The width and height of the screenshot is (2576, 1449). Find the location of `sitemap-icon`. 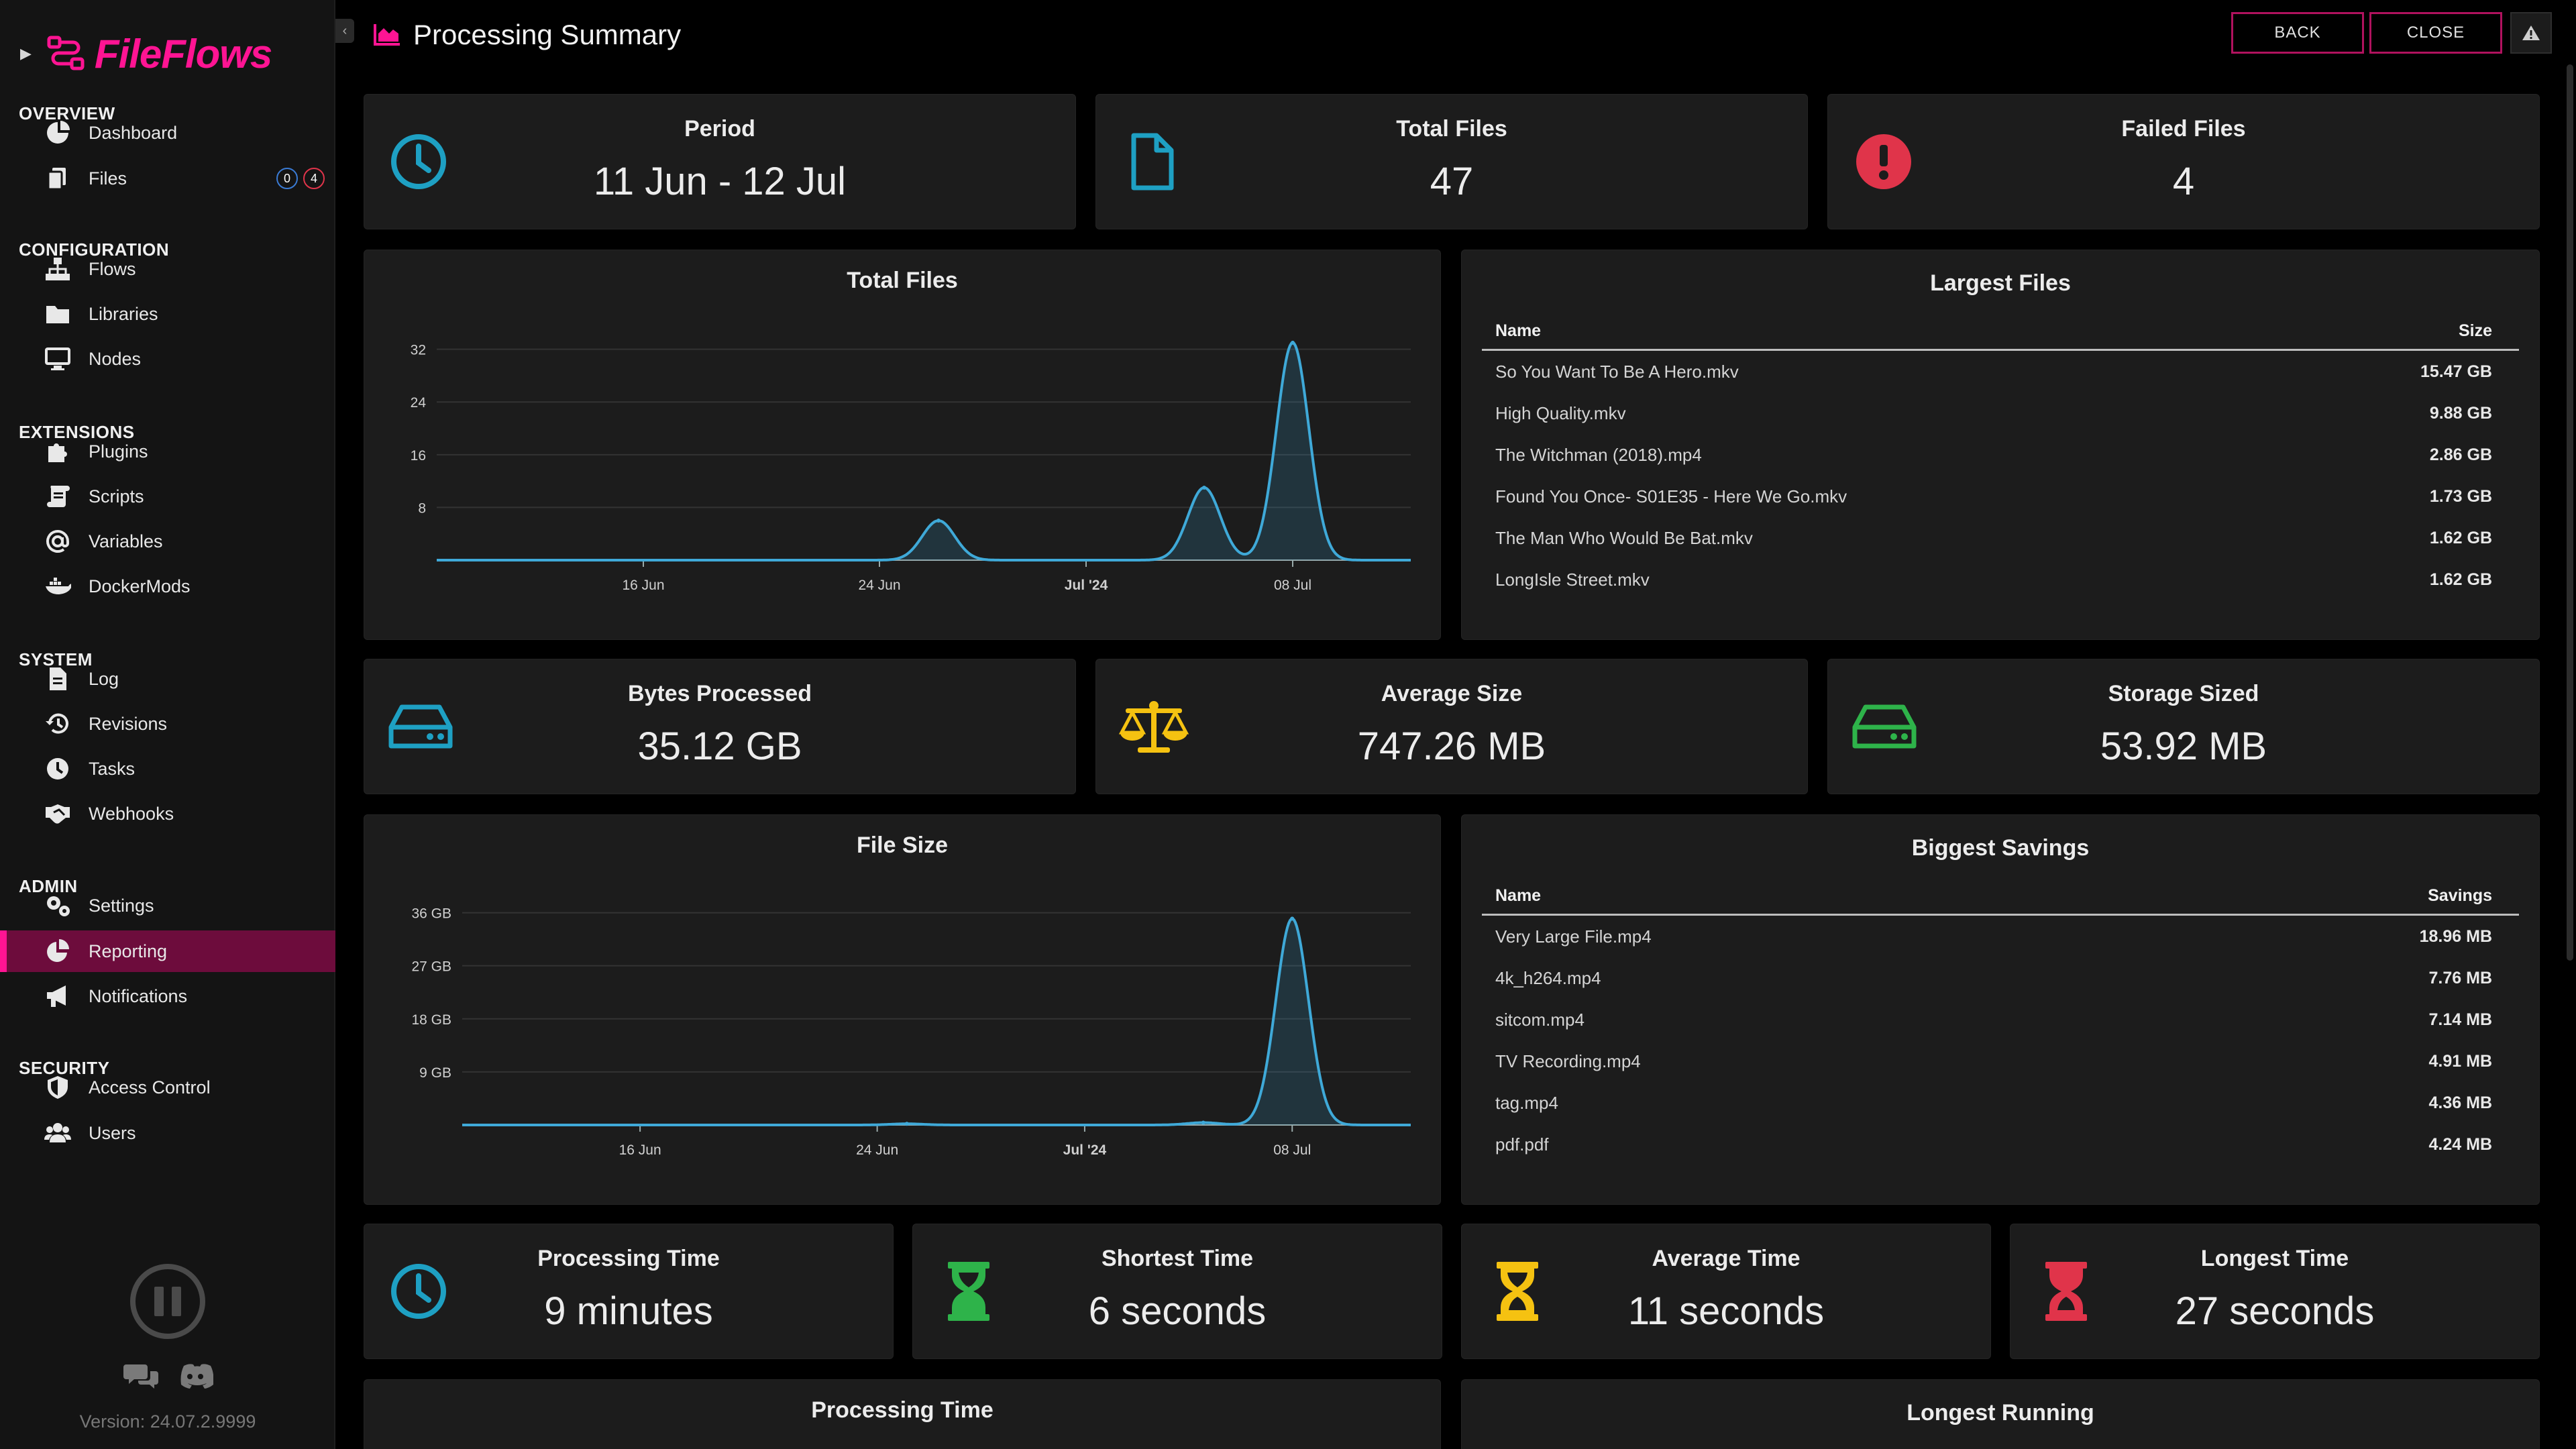

sitemap-icon is located at coordinates (57, 269).